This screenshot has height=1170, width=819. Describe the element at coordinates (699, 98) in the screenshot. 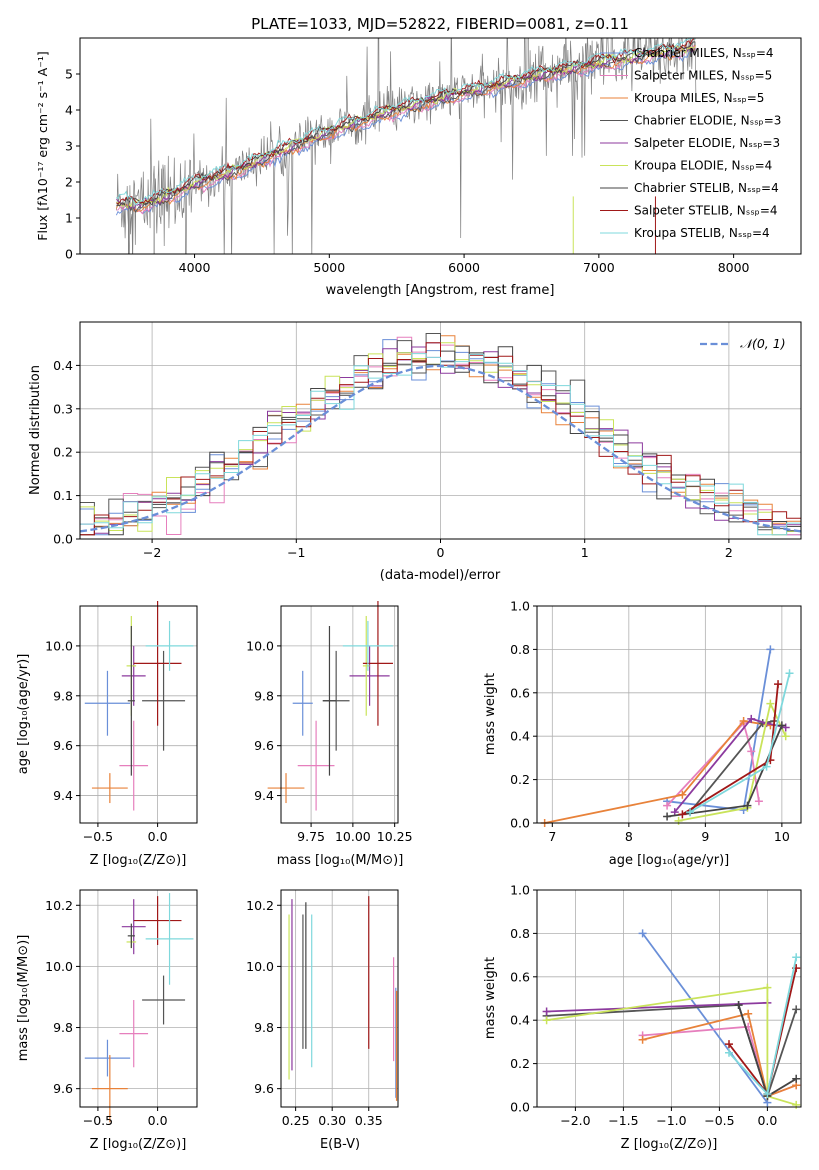

I see `legend-label: Kroupa MILES, Nₛₛₚ=5` at that location.